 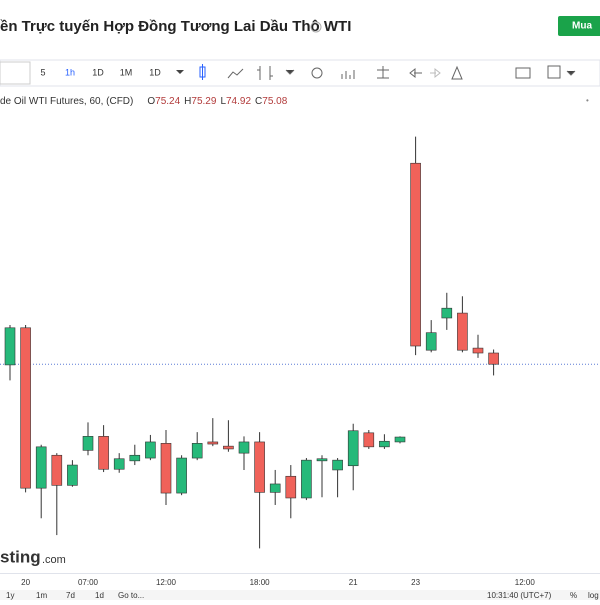 I want to click on watermark: sting, so click(x=20, y=556).